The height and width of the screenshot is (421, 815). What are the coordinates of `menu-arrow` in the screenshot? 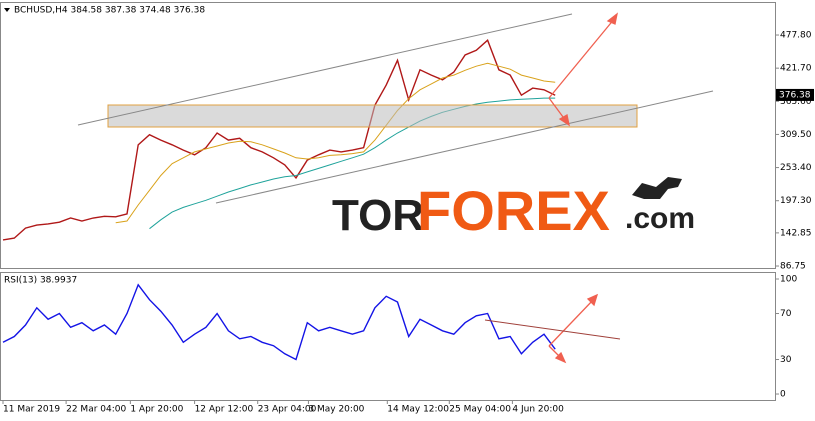 It's located at (7, 10).